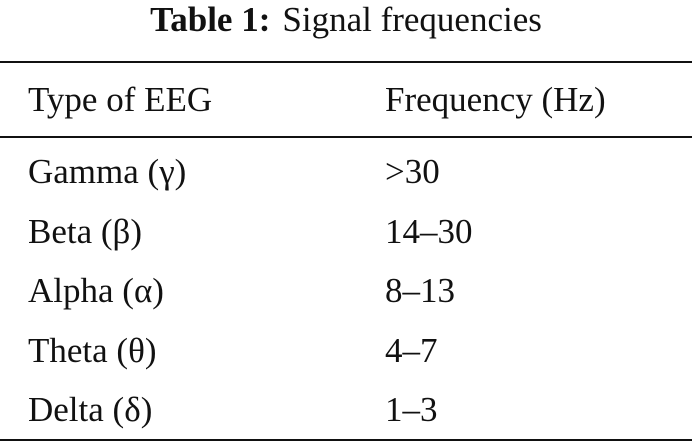 Image resolution: width=692 pixels, height=448 pixels. I want to click on table-cell: Beta (β), so click(85, 231).